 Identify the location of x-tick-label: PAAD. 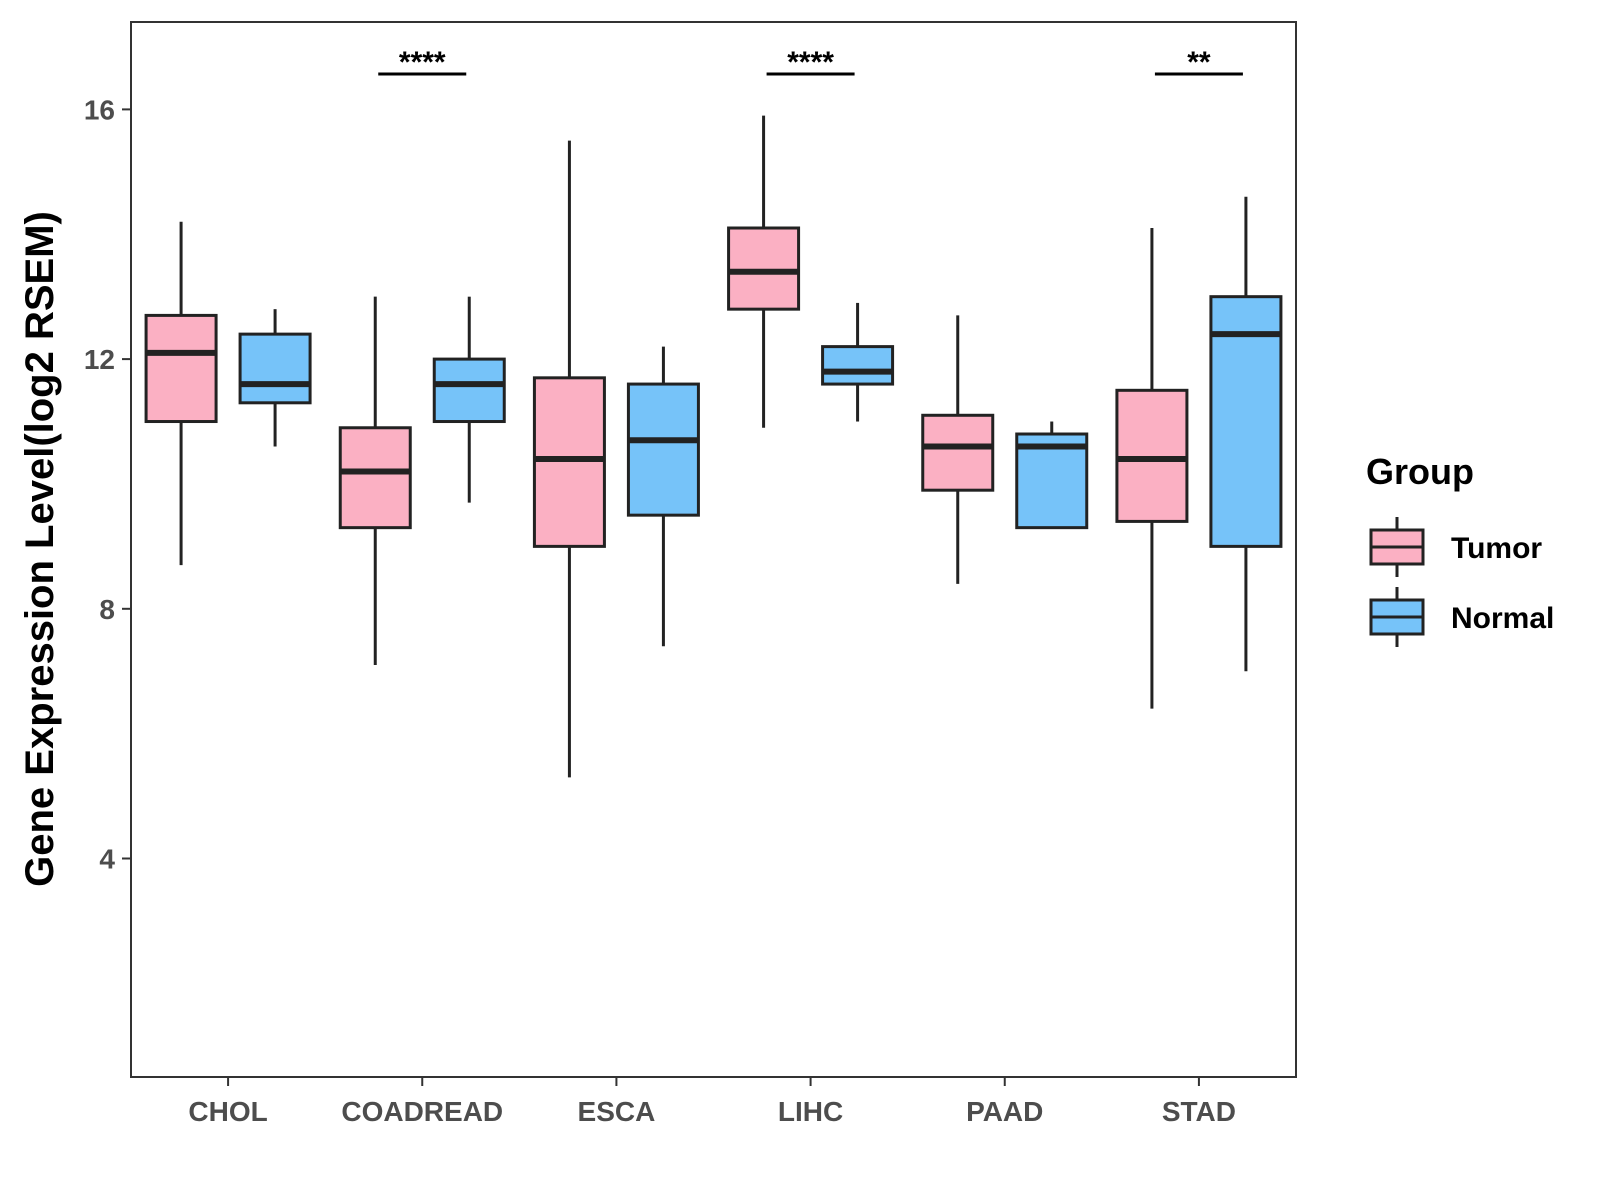
(1004, 1111).